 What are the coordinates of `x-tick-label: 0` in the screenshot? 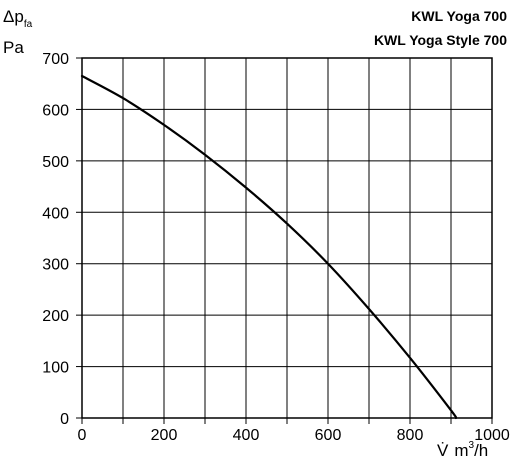 It's located at (82, 435).